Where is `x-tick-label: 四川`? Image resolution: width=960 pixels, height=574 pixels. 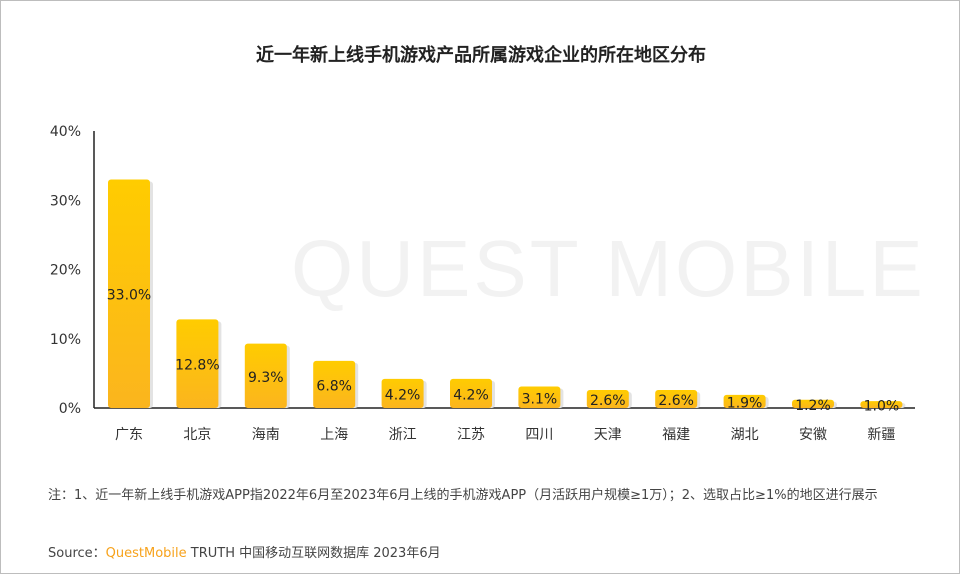 x-tick-label: 四川 is located at coordinates (539, 435).